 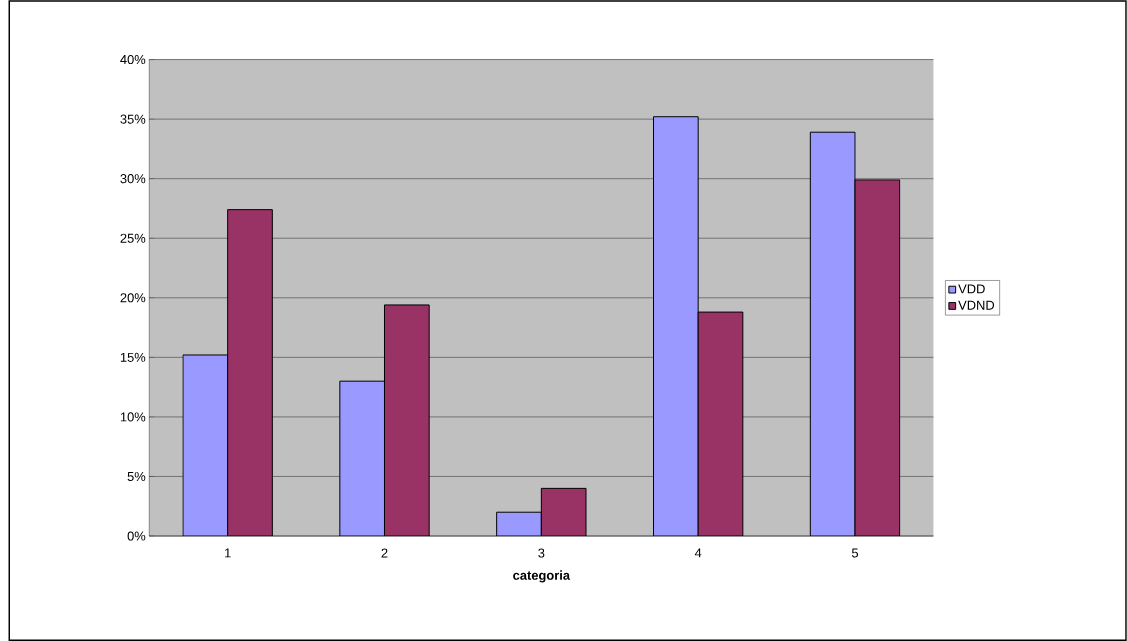 What do you see at coordinates (133, 417) in the screenshot?
I see `y-tick-label: 10%` at bounding box center [133, 417].